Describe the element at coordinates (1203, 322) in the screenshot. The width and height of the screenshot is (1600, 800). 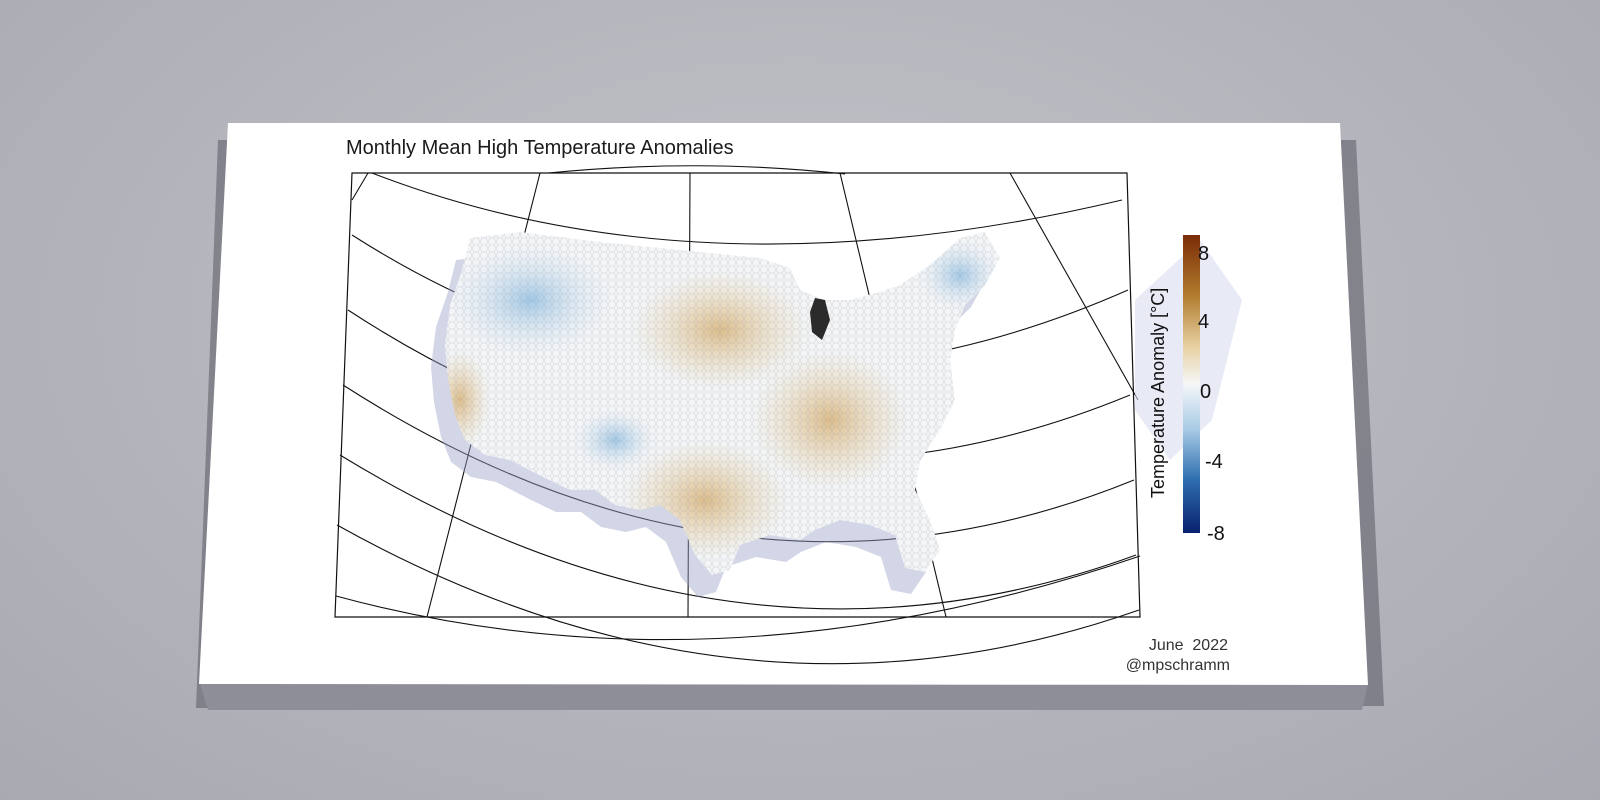
I see `colorbar-tick: 4` at that location.